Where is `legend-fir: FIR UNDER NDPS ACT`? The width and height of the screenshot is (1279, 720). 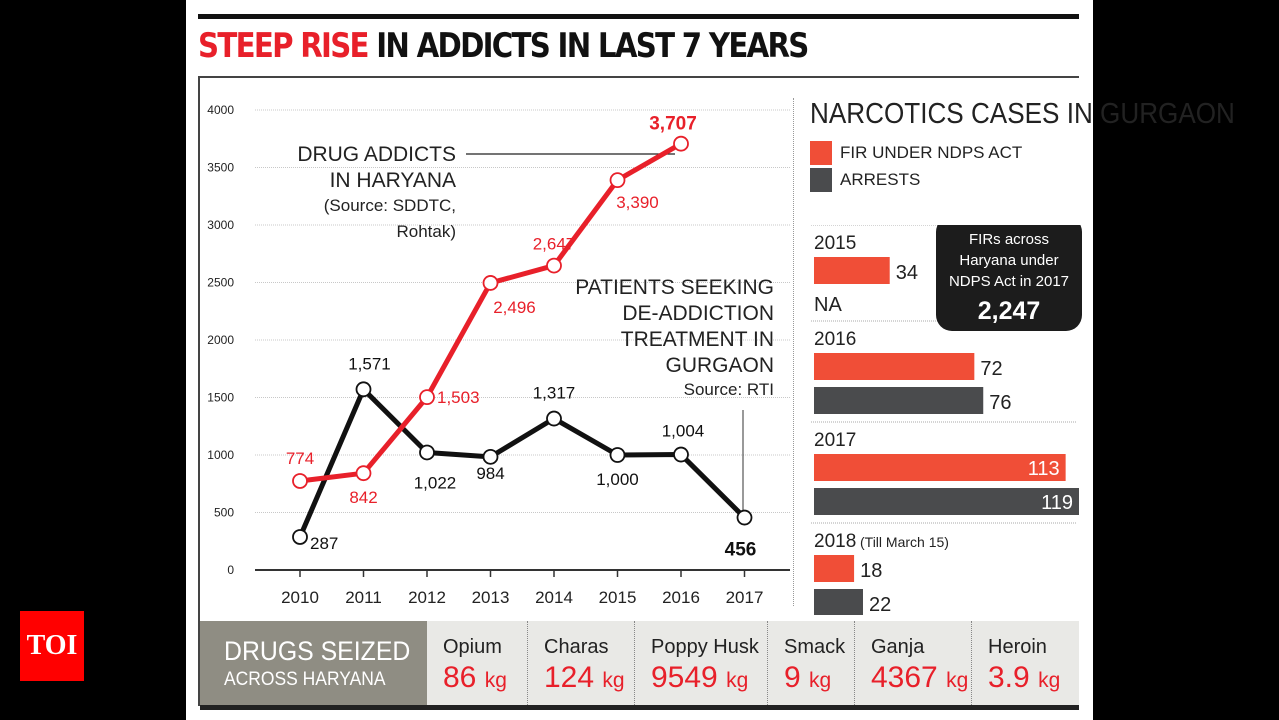 legend-fir: FIR UNDER NDPS ACT is located at coordinates (945, 152).